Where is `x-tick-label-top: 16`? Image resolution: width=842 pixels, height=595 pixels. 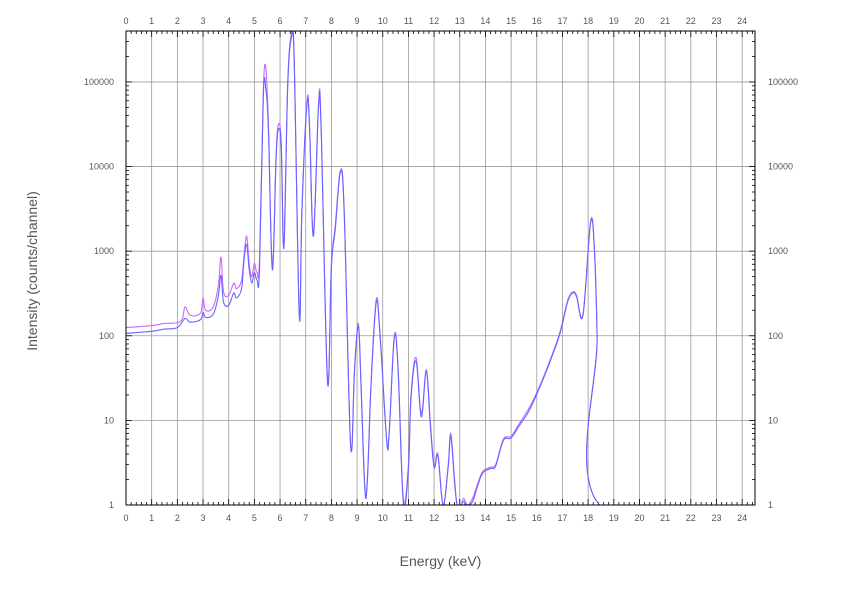
x-tick-label-top: 16 is located at coordinates (537, 21).